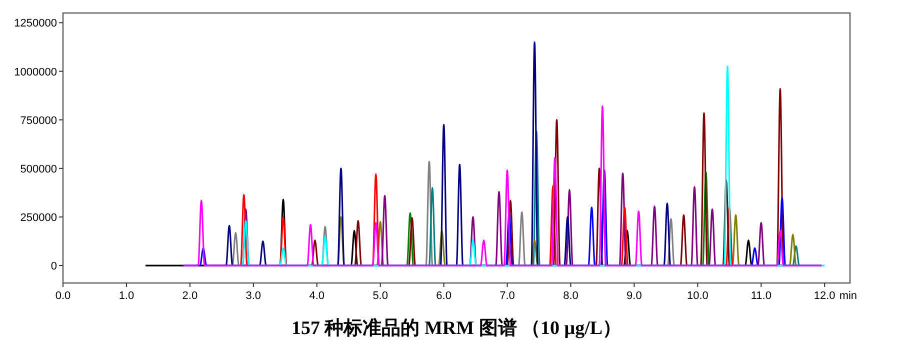  Describe the element at coordinates (456, 328) in the screenshot. I see `text: 157 种标准品的 MRM 图谱 （10 μg/L）` at that location.